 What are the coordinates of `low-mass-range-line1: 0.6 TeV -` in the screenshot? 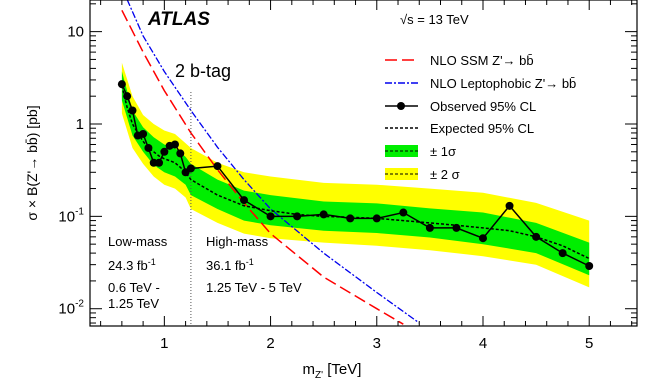 It's located at (134, 287).